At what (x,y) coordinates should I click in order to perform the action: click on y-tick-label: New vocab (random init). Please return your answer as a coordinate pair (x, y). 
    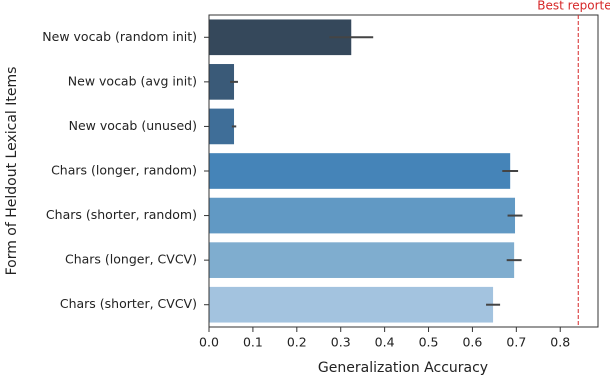
    Looking at the image, I should click on (119, 36).